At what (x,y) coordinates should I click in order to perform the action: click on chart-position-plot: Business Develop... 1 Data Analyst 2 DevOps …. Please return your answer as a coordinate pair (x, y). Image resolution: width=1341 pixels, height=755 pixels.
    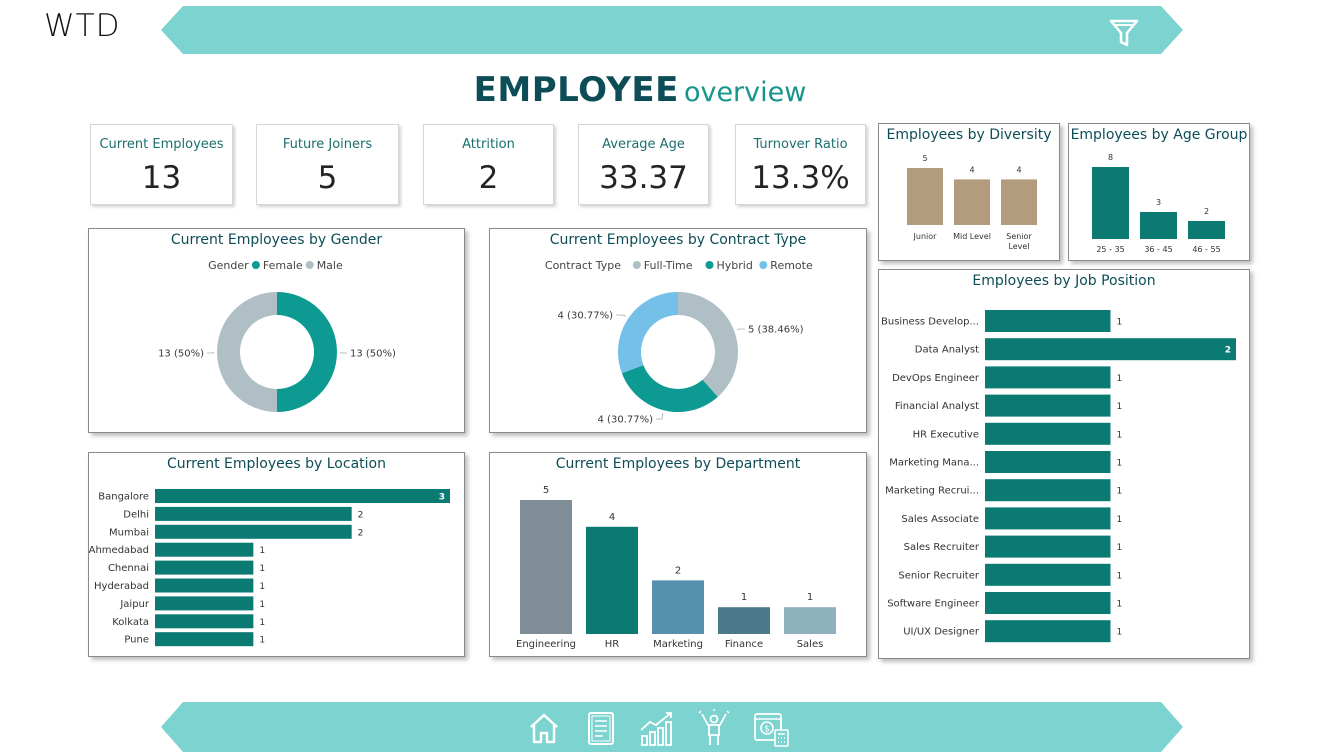
    Looking at the image, I should click on (1058, 476).